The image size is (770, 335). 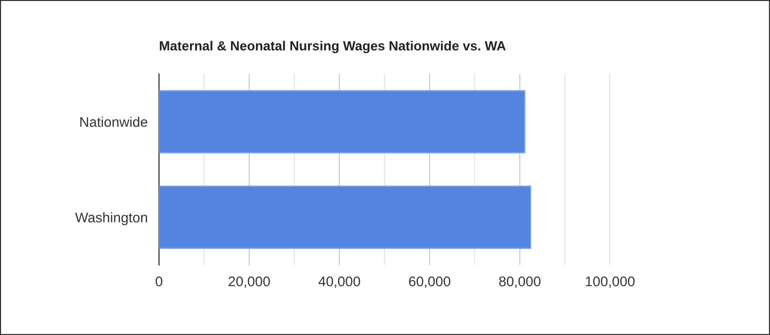 I want to click on x-tick-label: 0, so click(x=159, y=281).